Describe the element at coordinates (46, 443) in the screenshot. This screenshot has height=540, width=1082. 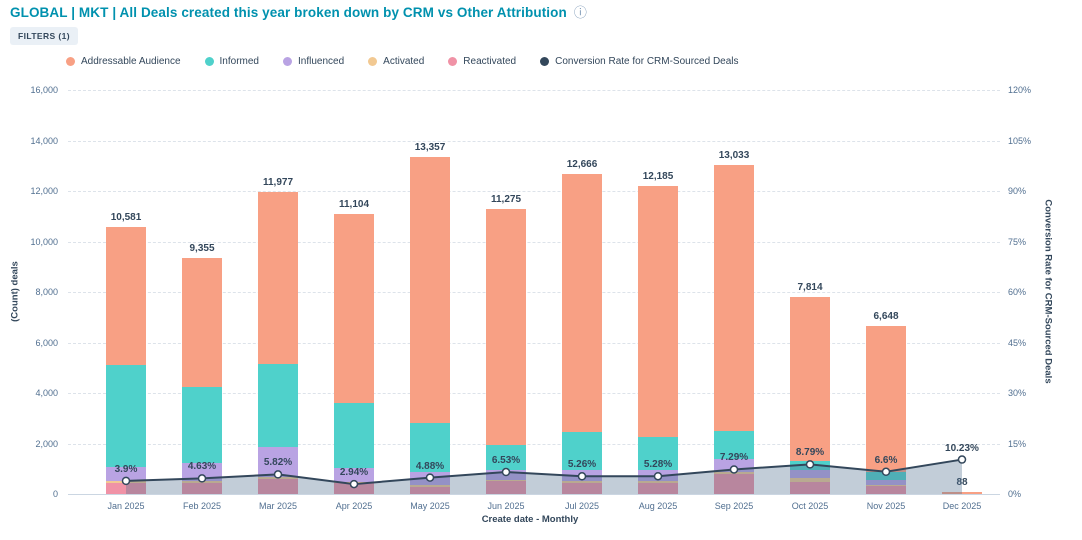
I see `y-tick-label-left: 2,000` at that location.